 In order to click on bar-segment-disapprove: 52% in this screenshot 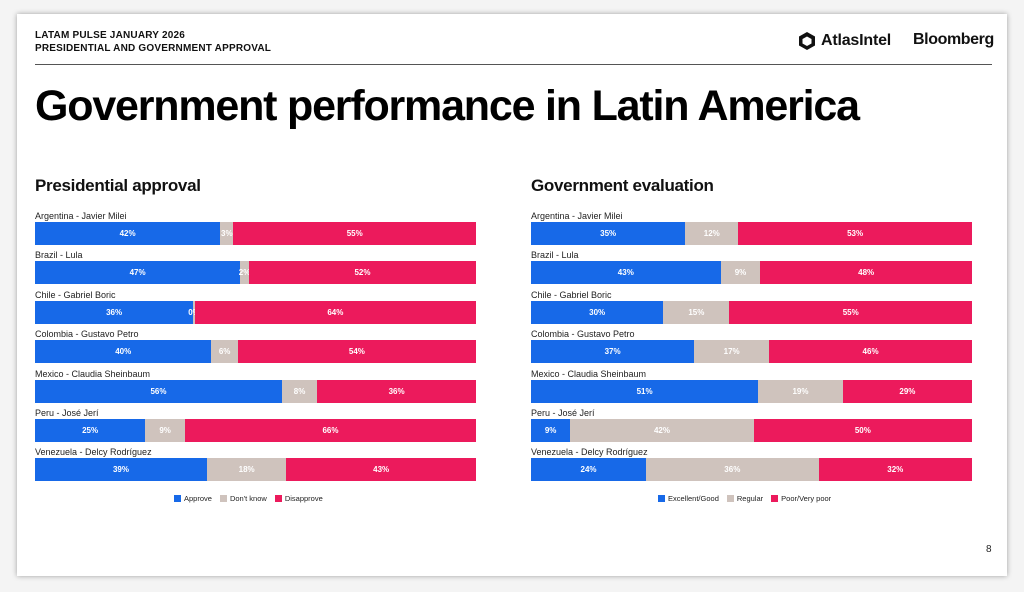, I will do `click(362, 273)`.